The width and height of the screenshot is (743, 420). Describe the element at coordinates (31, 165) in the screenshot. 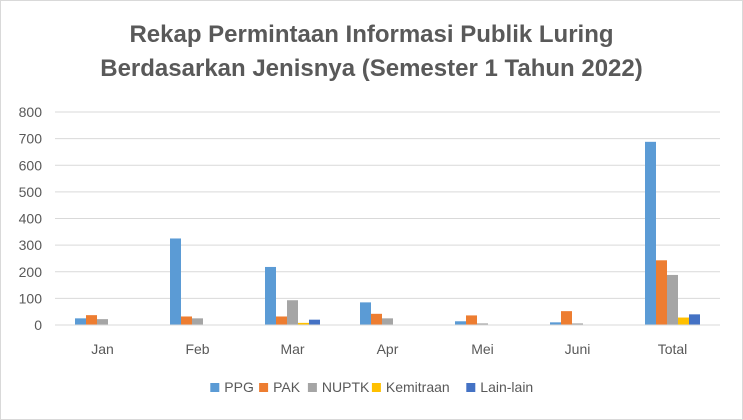

I see `y-tick-label-600: 600` at that location.